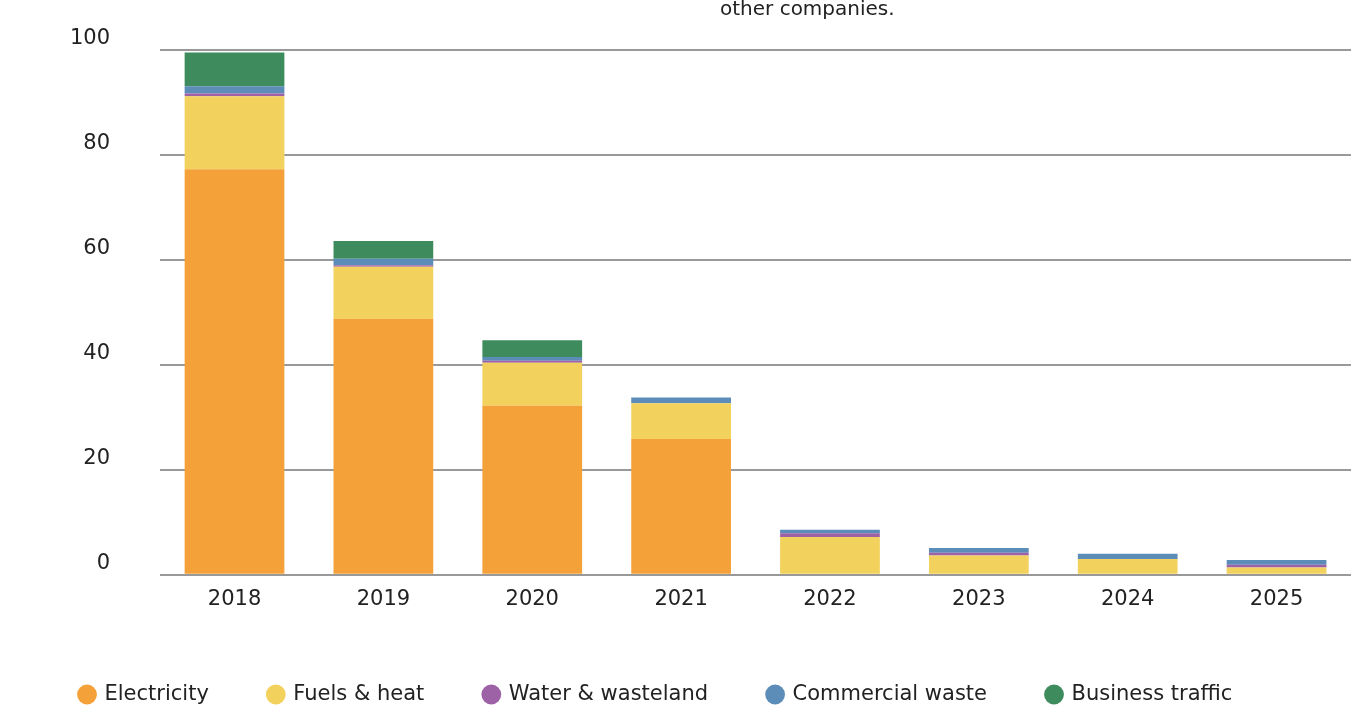  Describe the element at coordinates (383, 597) in the screenshot. I see `x-tick-label: 2019` at that location.